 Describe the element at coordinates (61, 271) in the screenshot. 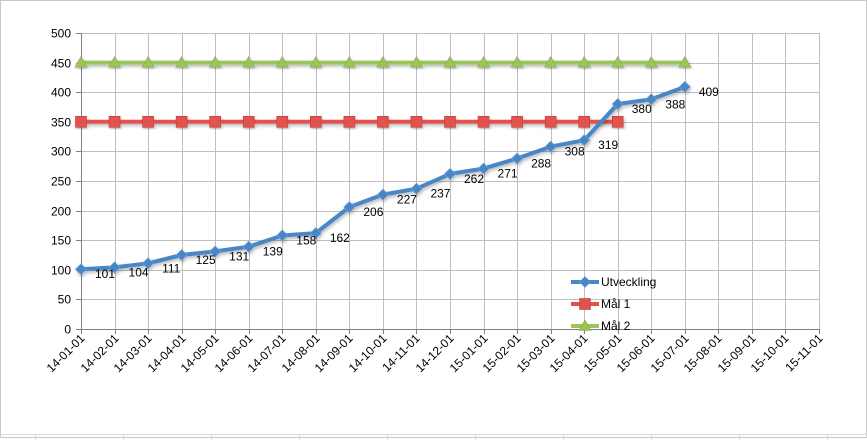

I see `y-tick-label: 100` at that location.